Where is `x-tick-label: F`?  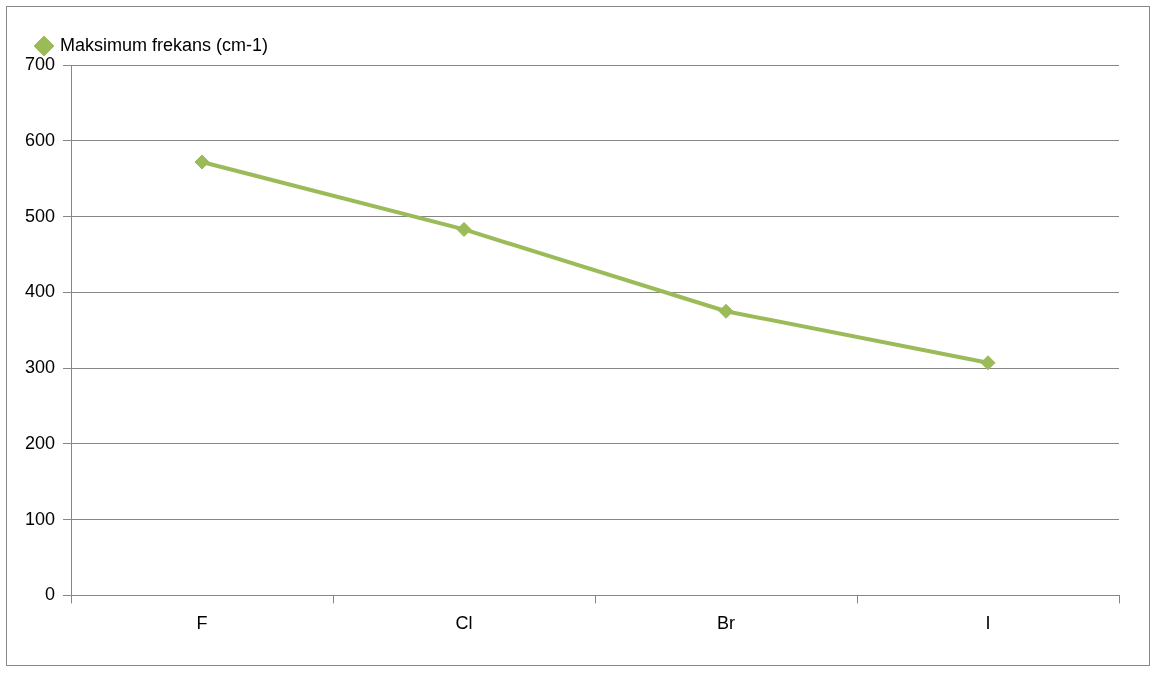 x-tick-label: F is located at coordinates (202, 623).